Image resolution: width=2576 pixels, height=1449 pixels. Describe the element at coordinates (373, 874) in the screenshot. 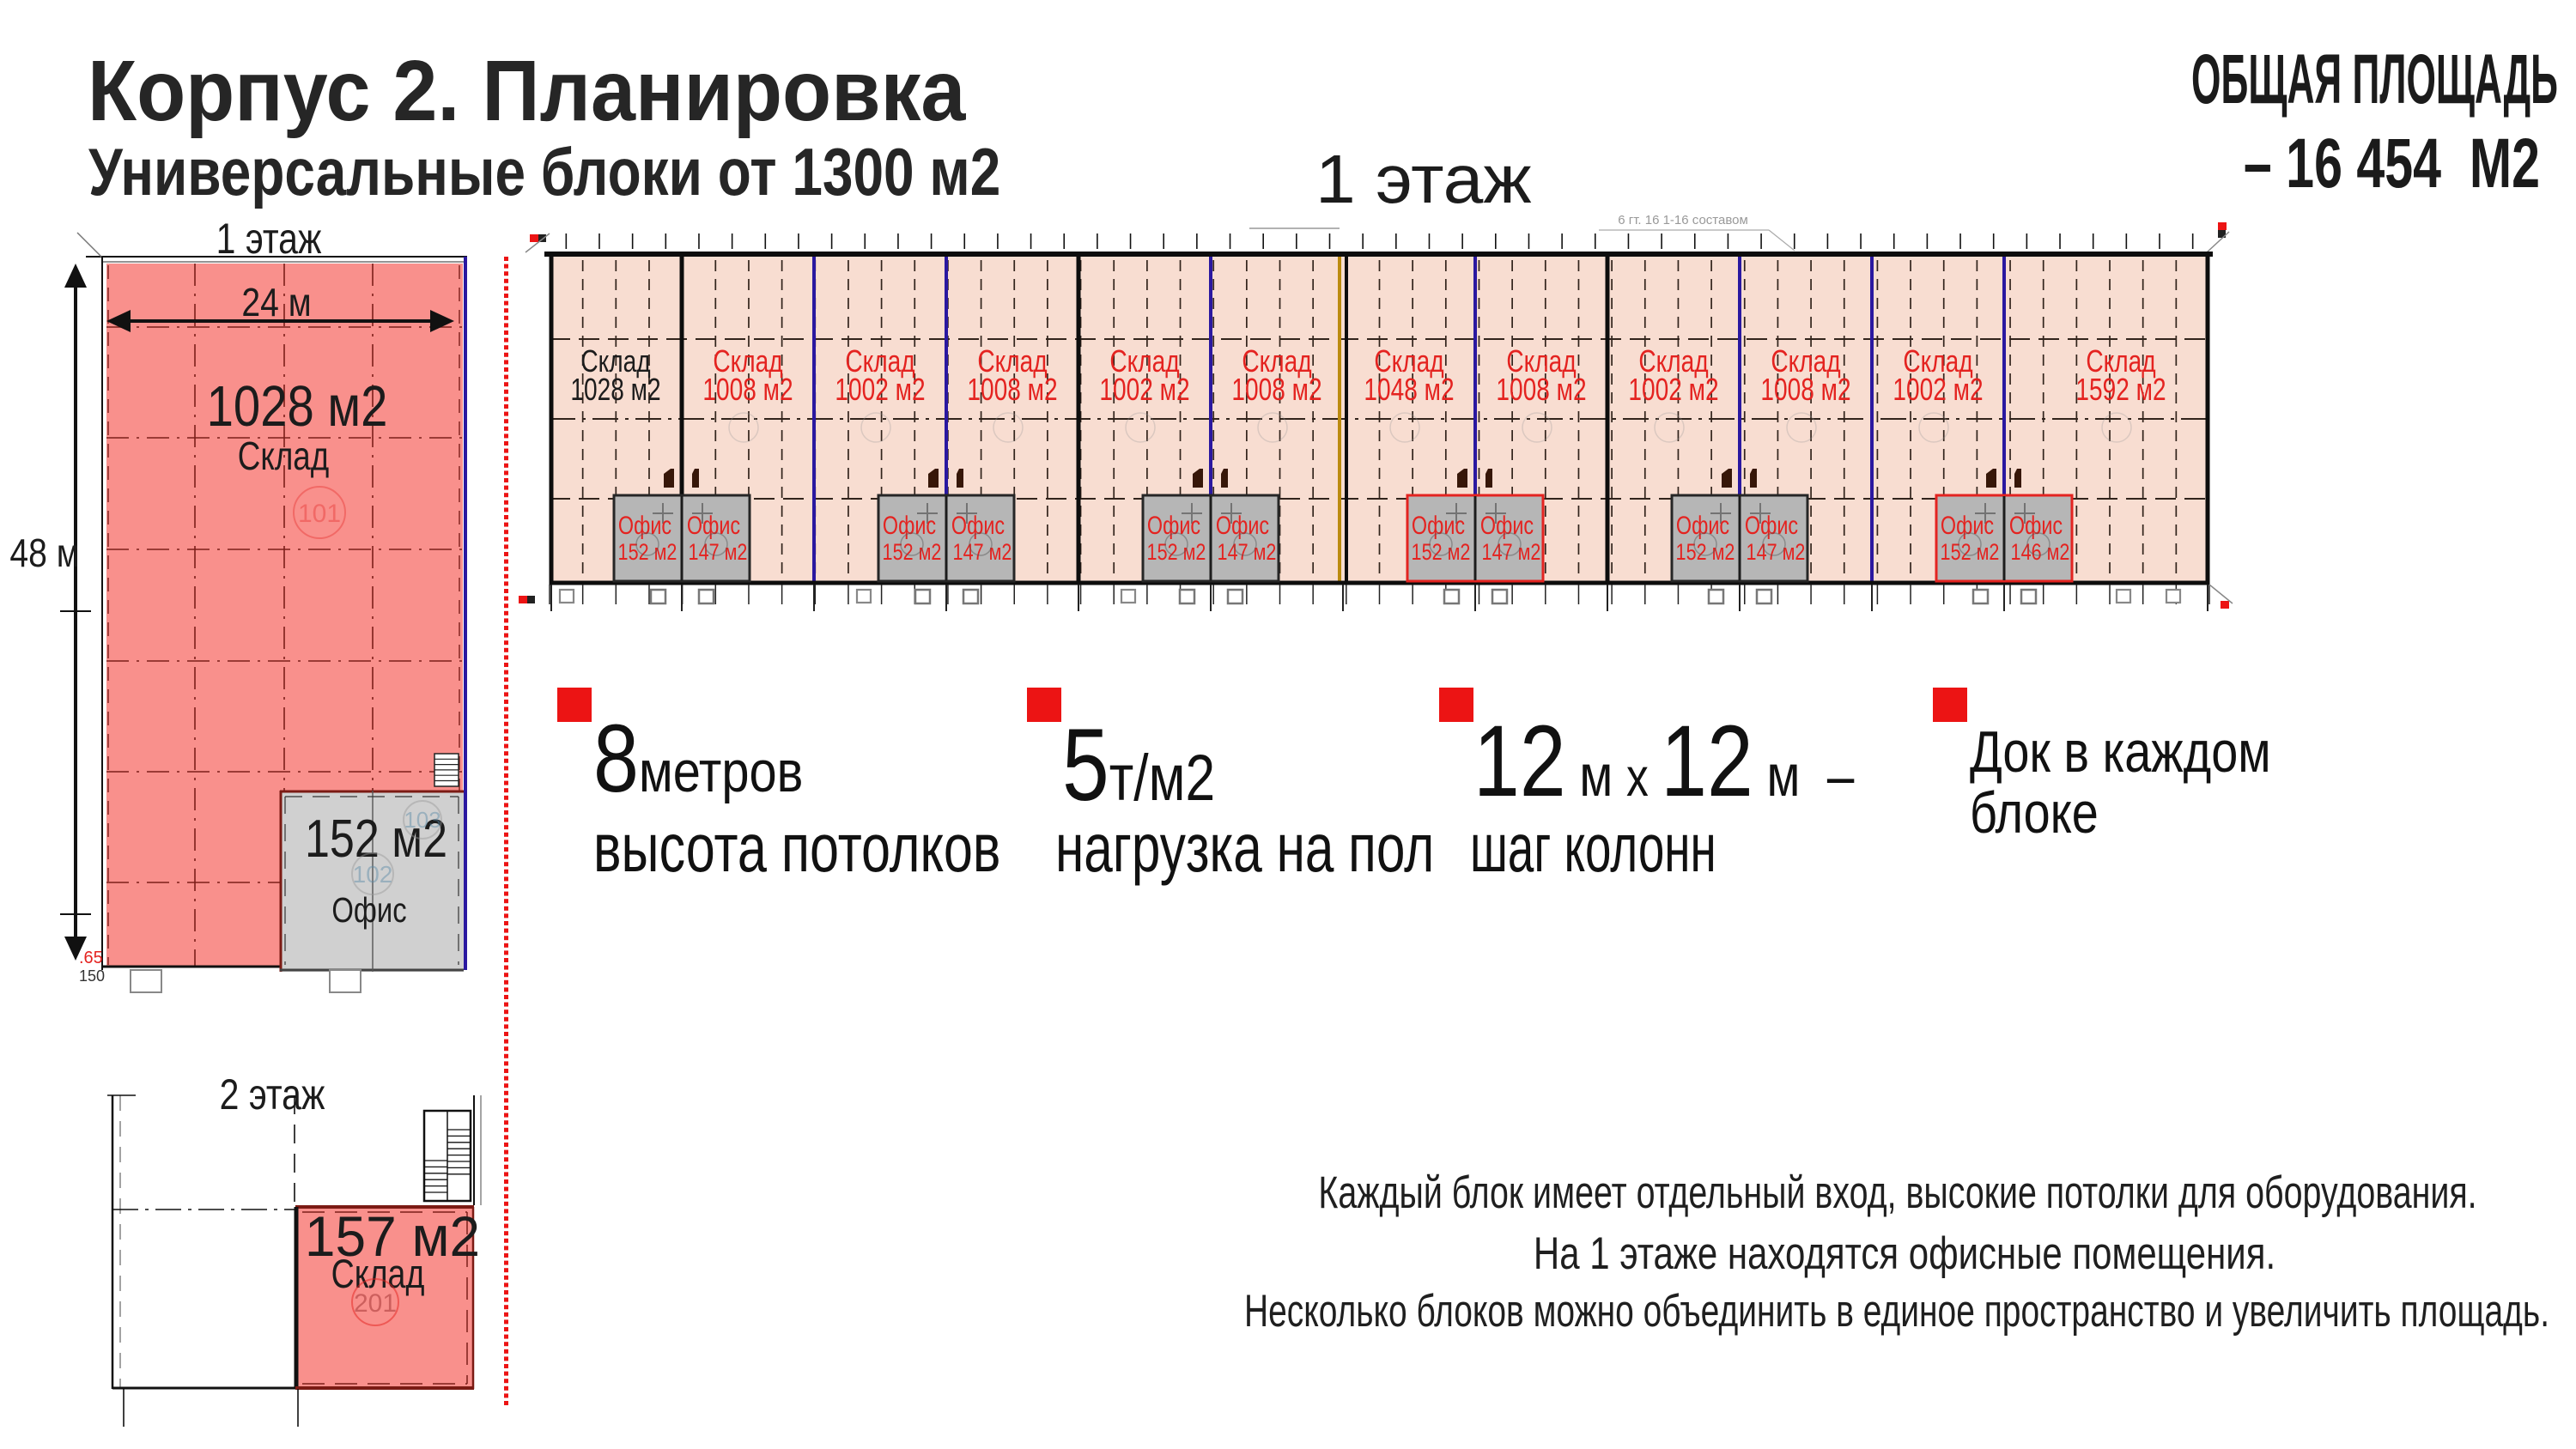

I see `svg-text: 102` at that location.